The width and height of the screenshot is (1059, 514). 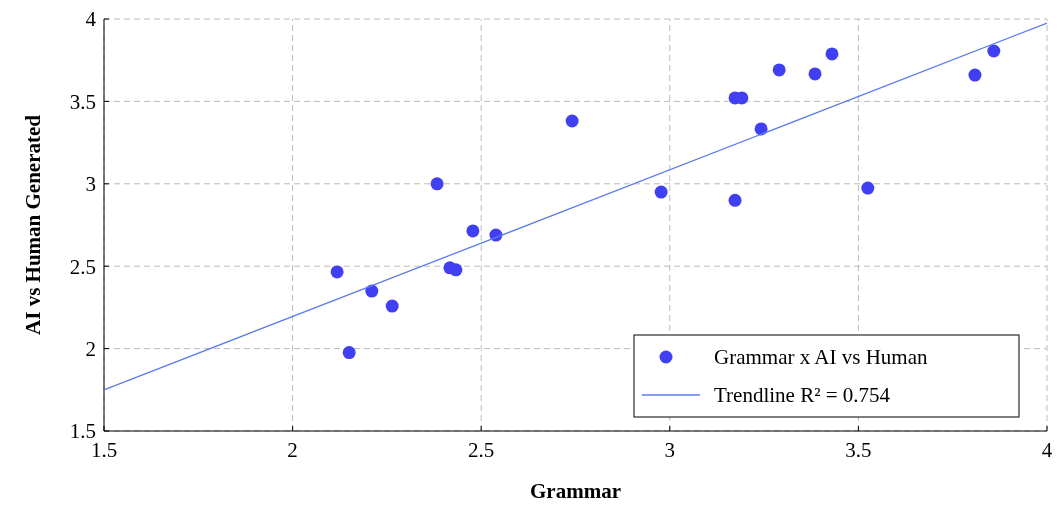 What do you see at coordinates (33, 224) in the screenshot?
I see `y-axis-title: AI vs Human Generated` at bounding box center [33, 224].